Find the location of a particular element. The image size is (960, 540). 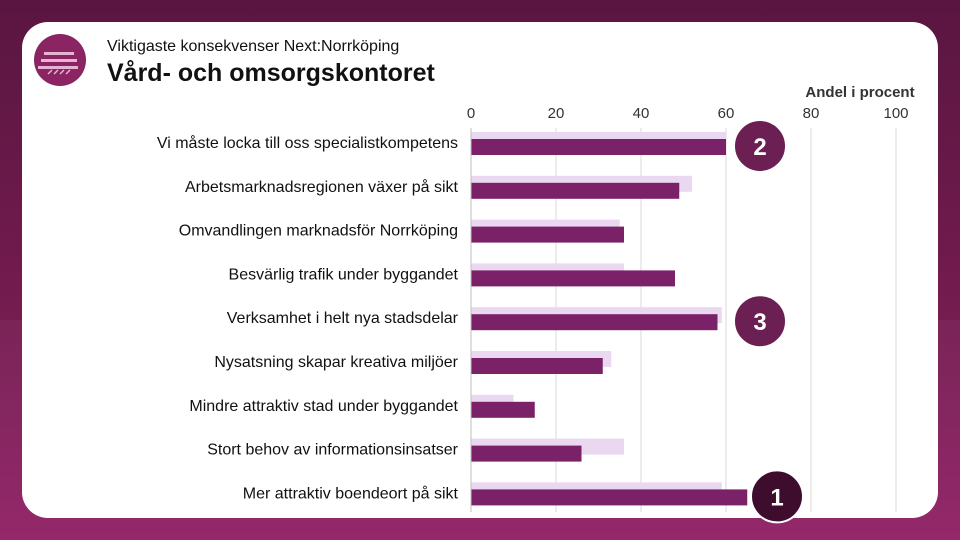

rank-badge-label: 3 is located at coordinates (759, 322).